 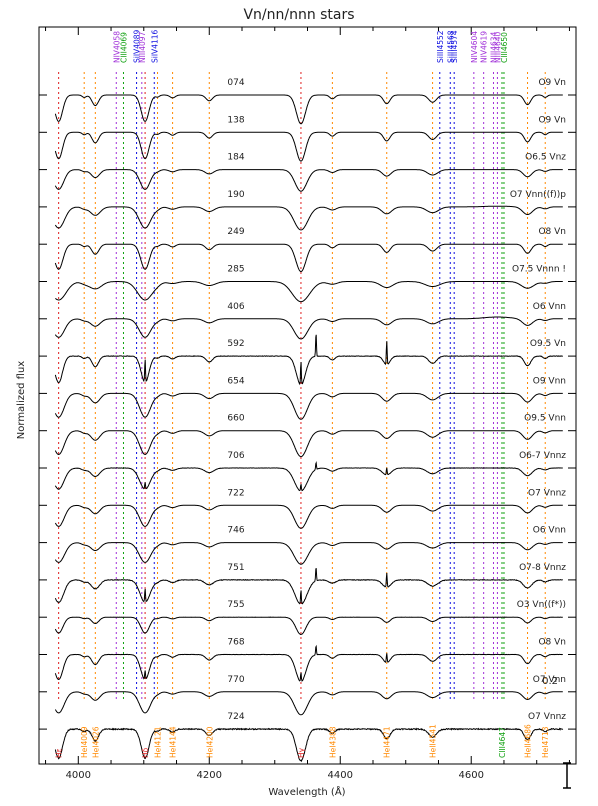 I want to click on bottom-line-label: HeI4026, so click(x=95, y=742).